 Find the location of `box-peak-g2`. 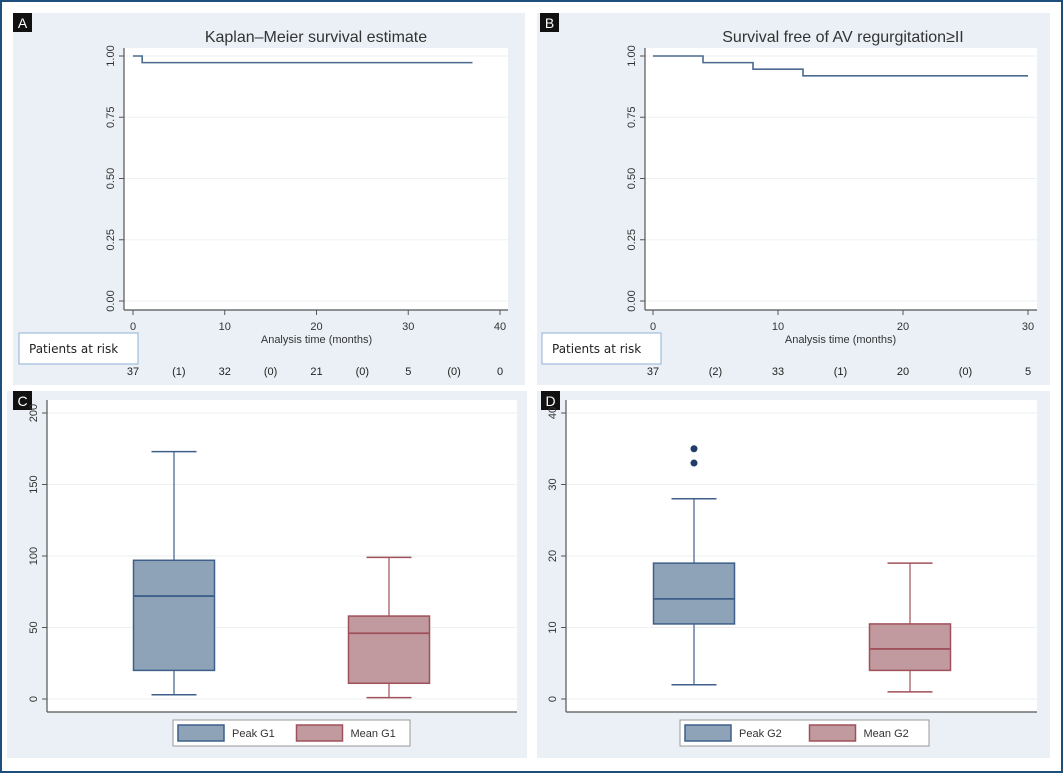

box-peak-g2 is located at coordinates (694, 565).